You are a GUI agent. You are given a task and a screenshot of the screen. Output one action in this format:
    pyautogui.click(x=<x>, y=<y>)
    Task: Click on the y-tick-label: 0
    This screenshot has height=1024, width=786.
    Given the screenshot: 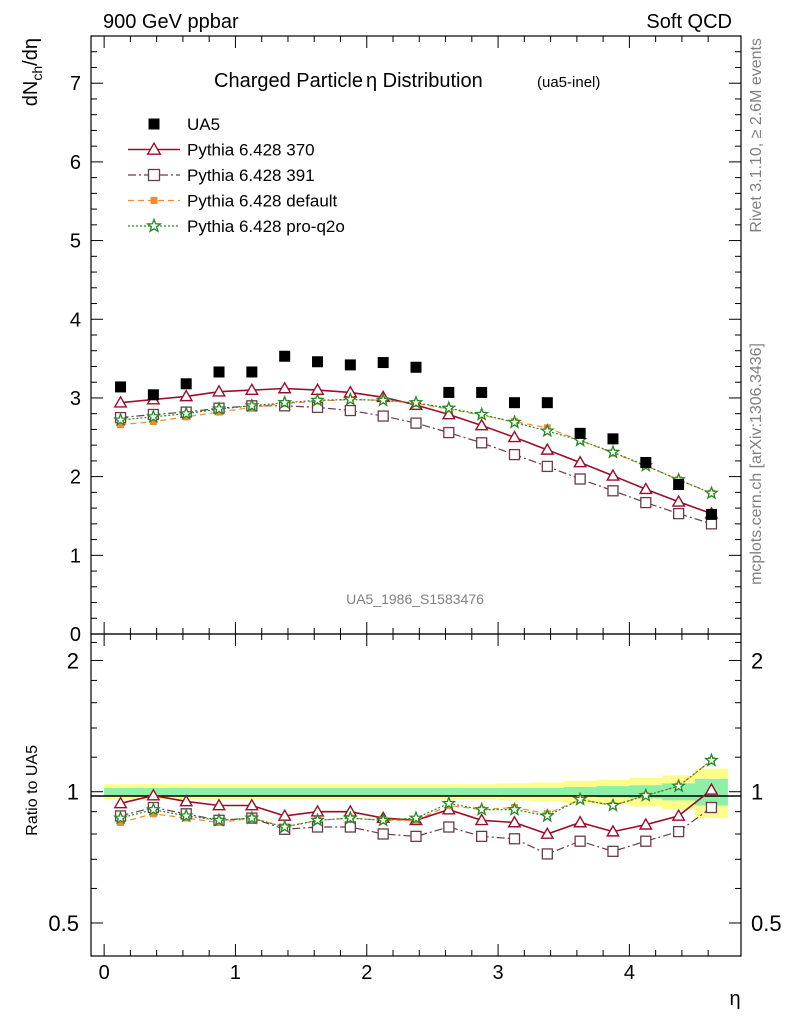 What is the action you would take?
    pyautogui.click(x=75, y=635)
    